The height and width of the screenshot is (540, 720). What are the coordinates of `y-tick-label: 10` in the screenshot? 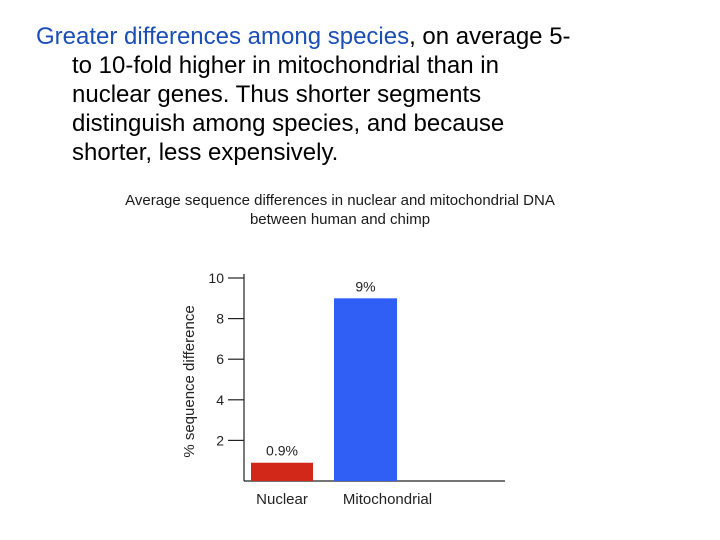 It's located at (216, 278).